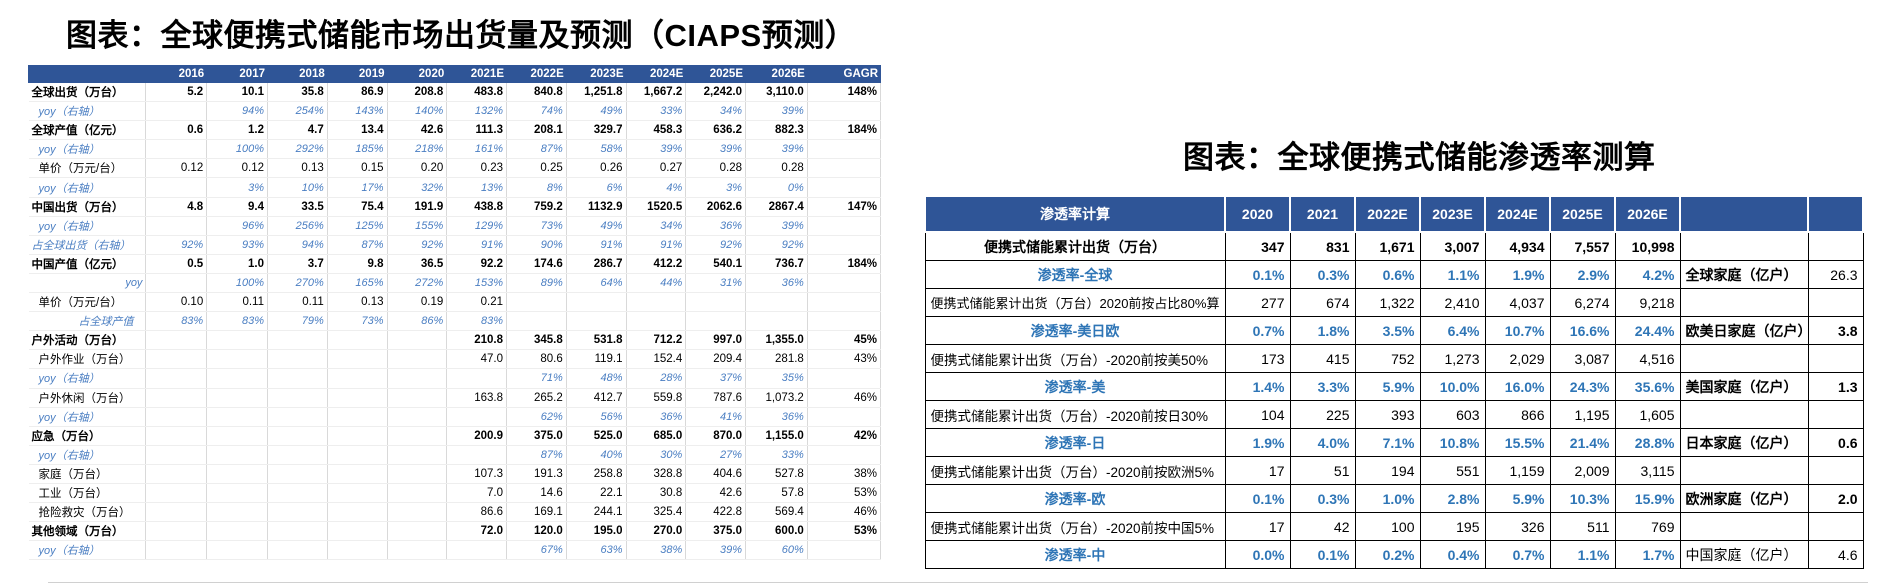  What do you see at coordinates (1452, 442) in the screenshot?
I see `table-cell: 10.8%` at bounding box center [1452, 442].